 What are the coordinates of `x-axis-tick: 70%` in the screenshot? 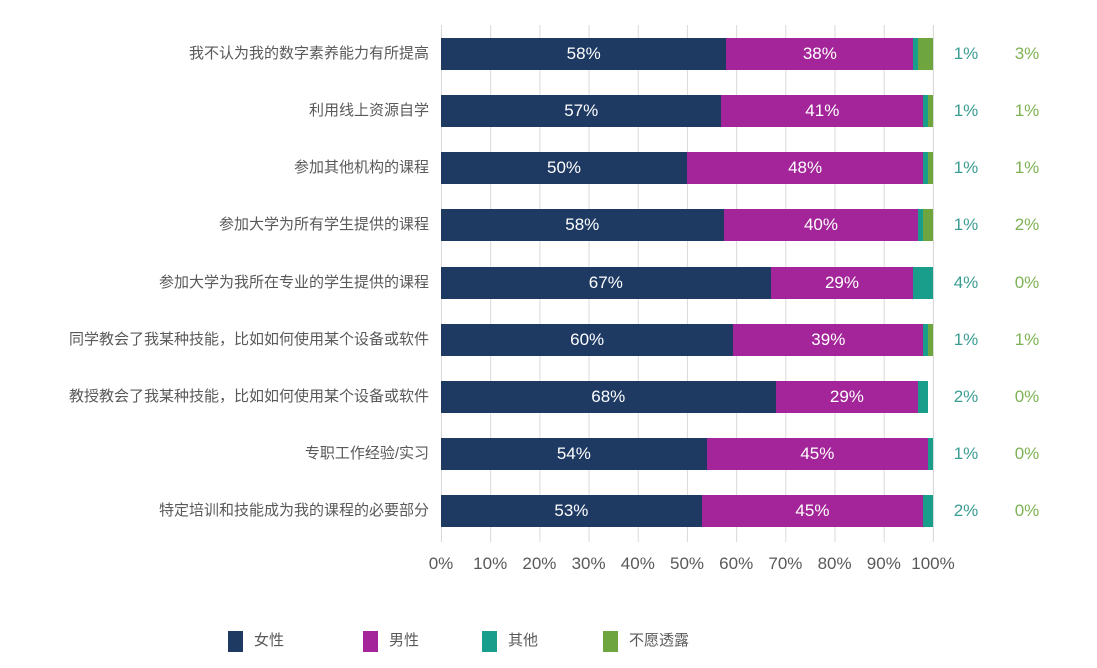 It's located at (785, 563).